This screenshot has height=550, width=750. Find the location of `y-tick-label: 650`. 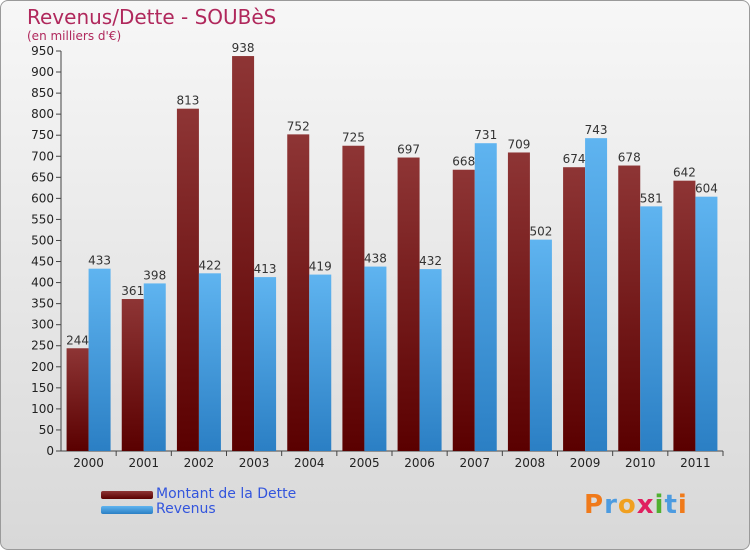

y-tick-label: 650 is located at coordinates (42, 177).